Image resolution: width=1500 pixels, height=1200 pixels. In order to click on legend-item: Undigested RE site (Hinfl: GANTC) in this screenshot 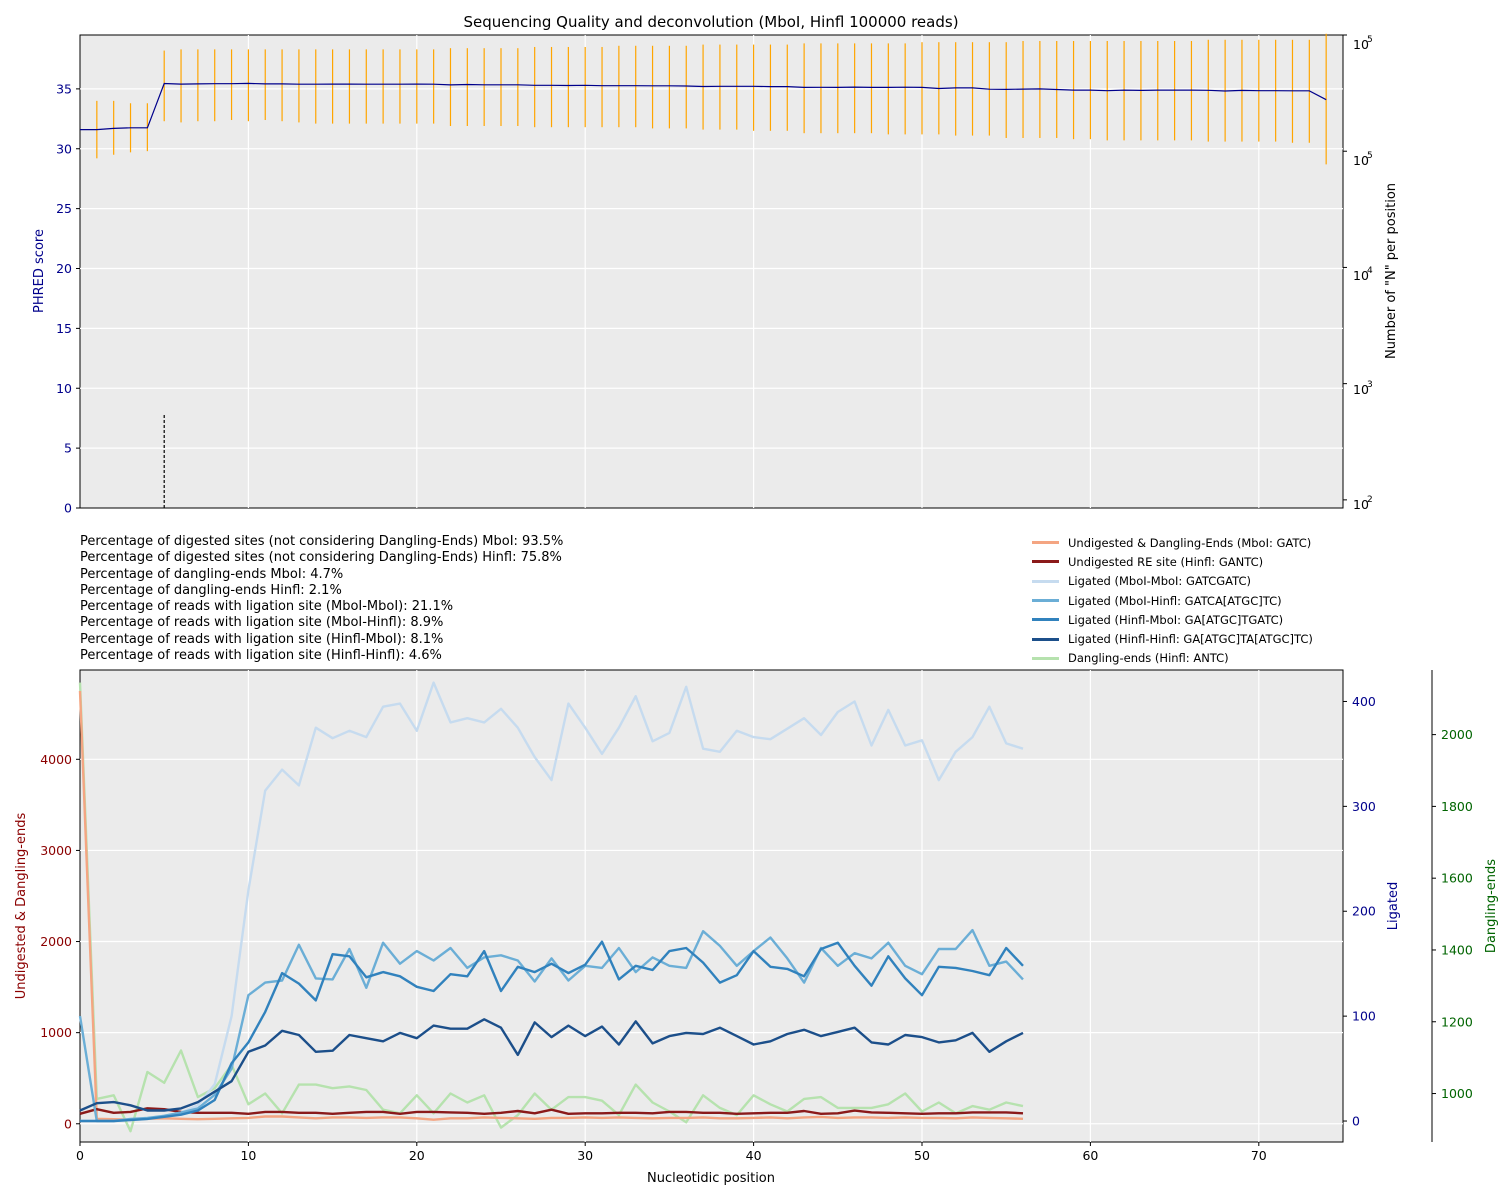, I will do `click(1172, 561)`.